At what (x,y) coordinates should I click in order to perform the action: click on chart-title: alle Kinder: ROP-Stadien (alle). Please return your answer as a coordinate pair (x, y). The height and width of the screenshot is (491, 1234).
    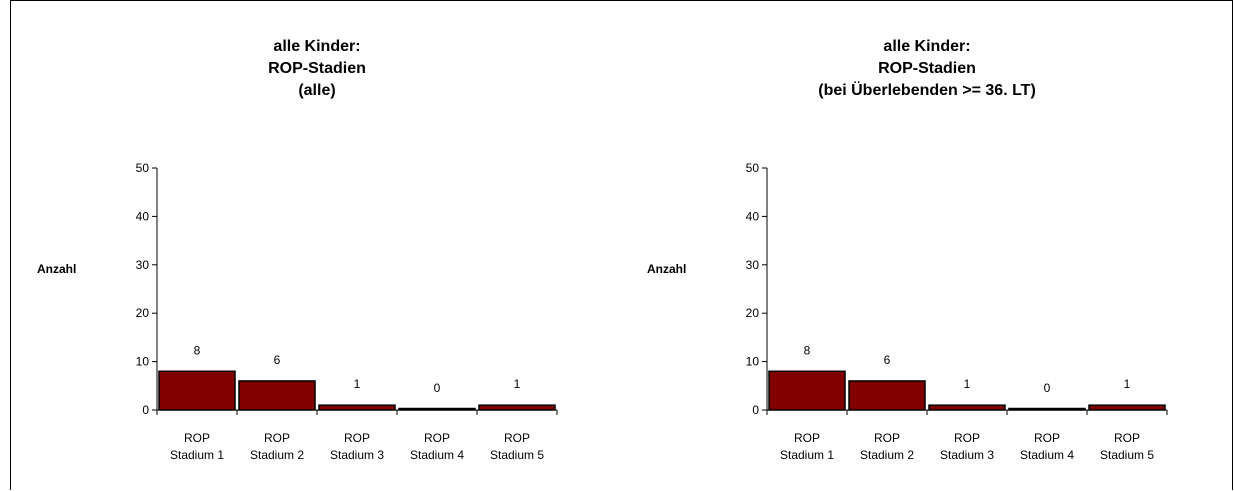
    Looking at the image, I should click on (317, 69).